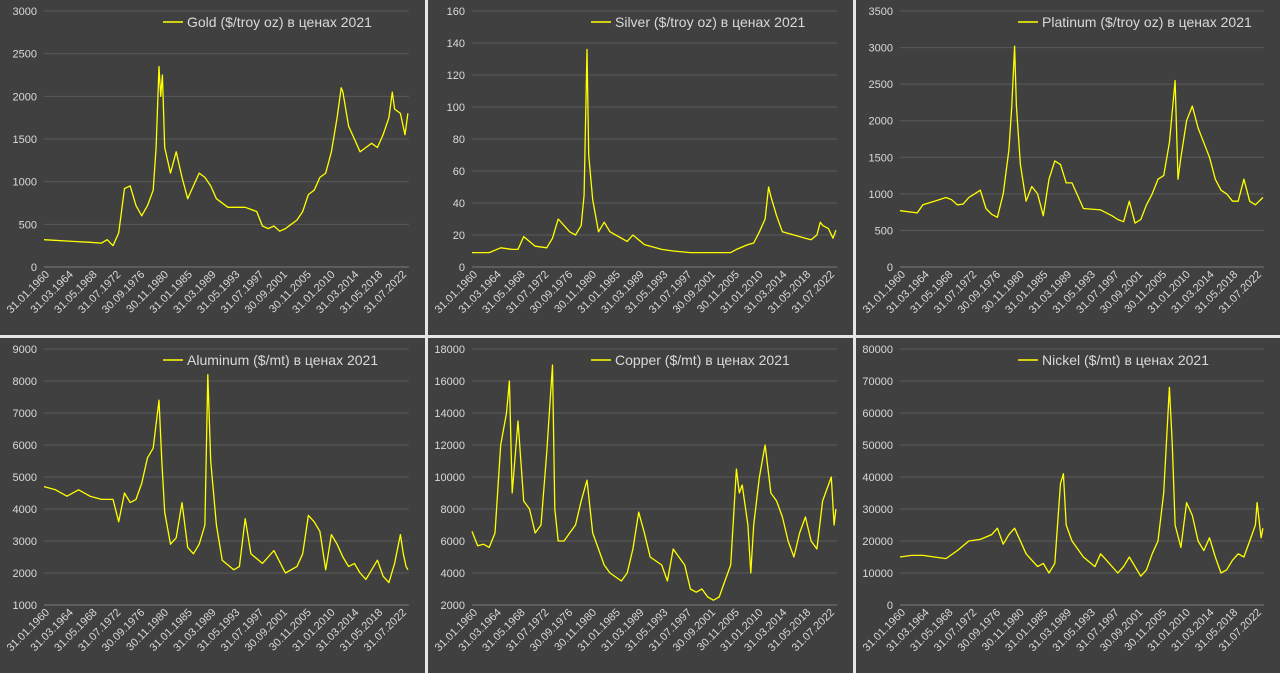 The height and width of the screenshot is (673, 1280). Describe the element at coordinates (877, 478) in the screenshot. I see `y-tick-label: 40000` at that location.